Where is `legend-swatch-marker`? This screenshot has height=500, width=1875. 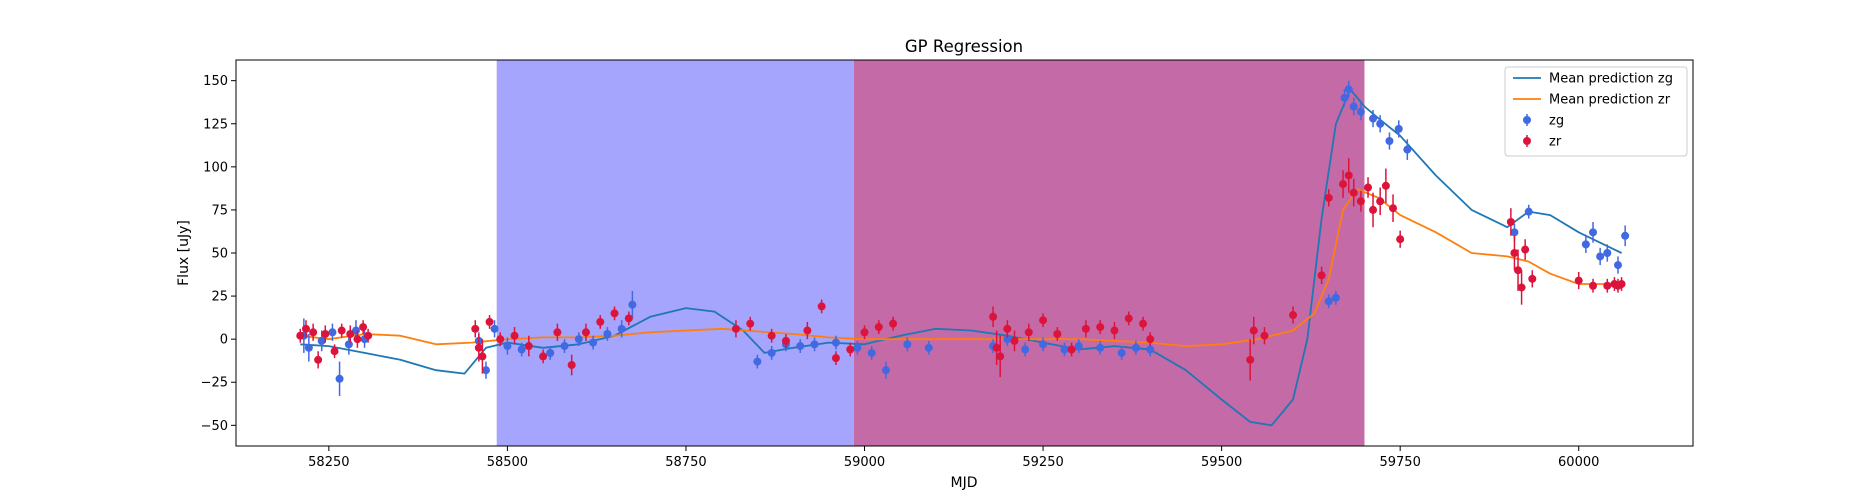
legend-swatch-marker is located at coordinates (1527, 141).